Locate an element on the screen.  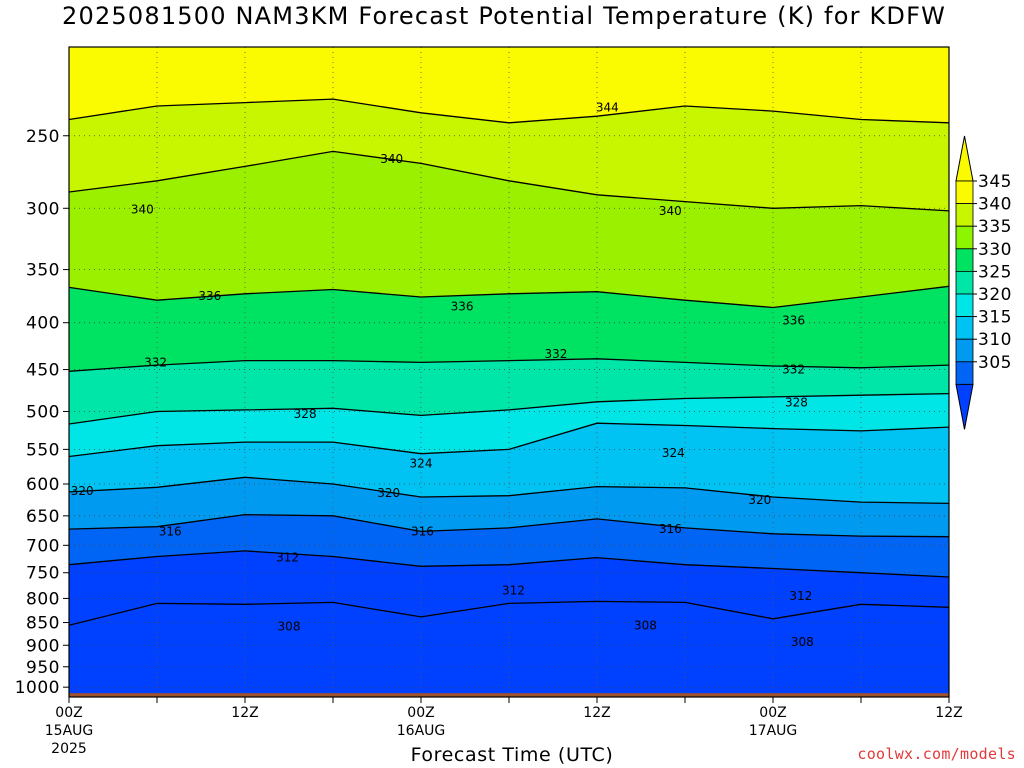
y-tick-label-1000: 1000 is located at coordinates (37, 688).